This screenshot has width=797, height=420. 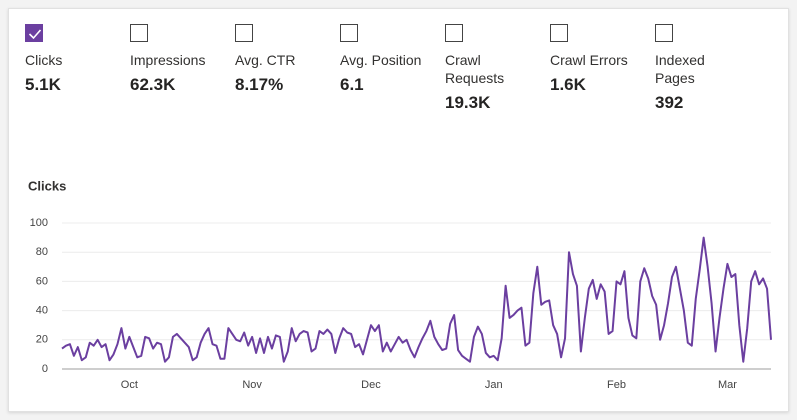 I want to click on metric: Crawl Errors 1.6K, so click(x=600, y=59).